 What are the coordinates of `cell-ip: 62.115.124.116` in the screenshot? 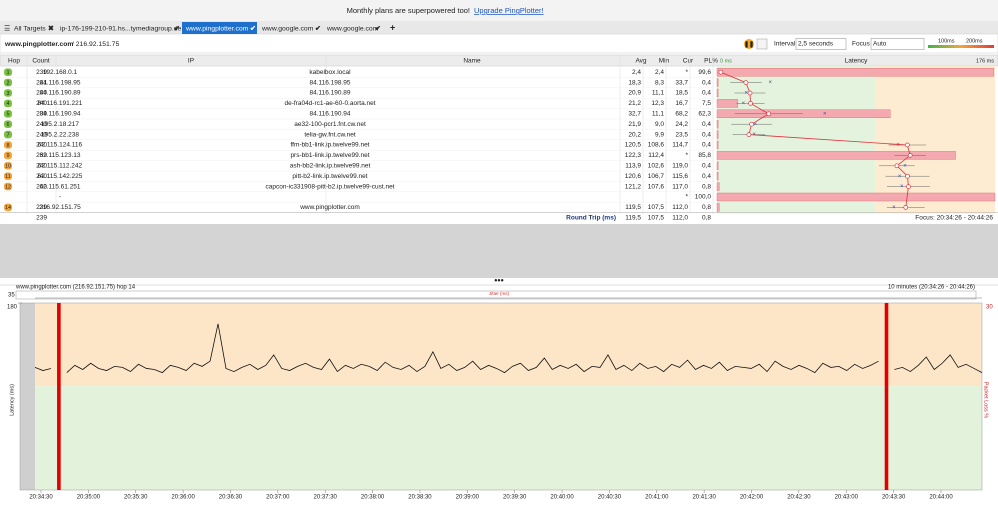 It's located at (60, 145).